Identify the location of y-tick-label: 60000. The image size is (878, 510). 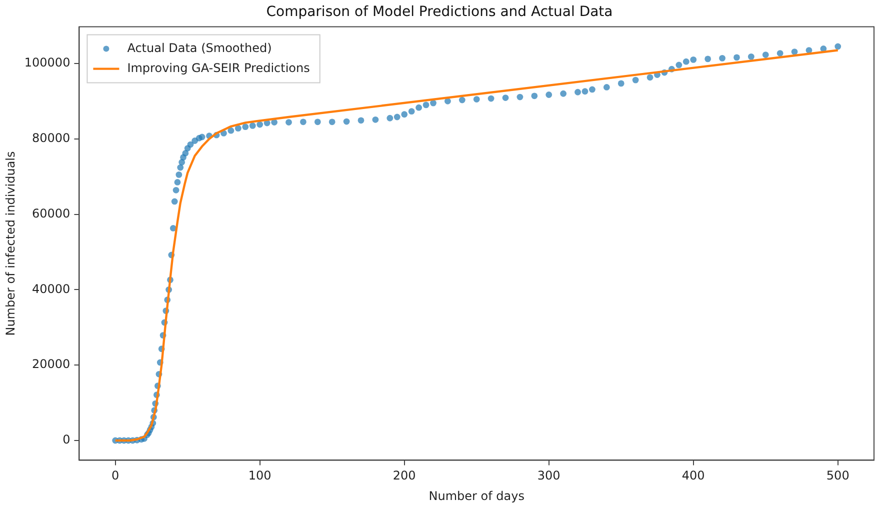
(51, 213).